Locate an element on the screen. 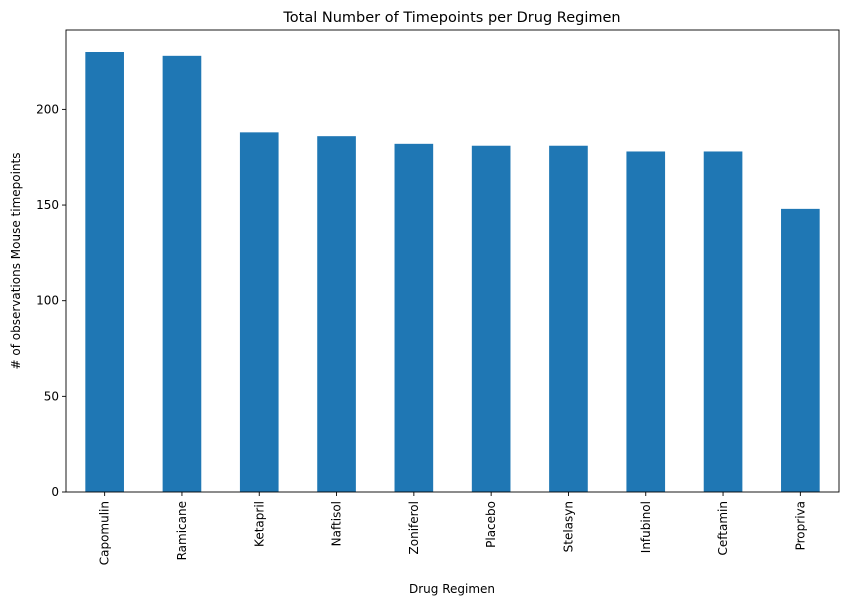 This screenshot has width=850, height=606. bar-naftisol is located at coordinates (336, 314).